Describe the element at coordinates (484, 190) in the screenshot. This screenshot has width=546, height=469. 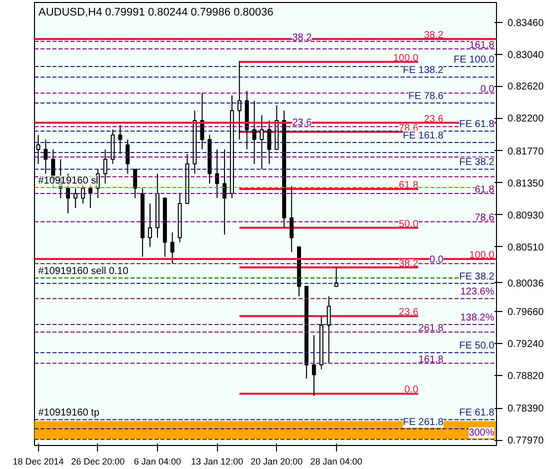
I see `annotation: 61.8` at that location.